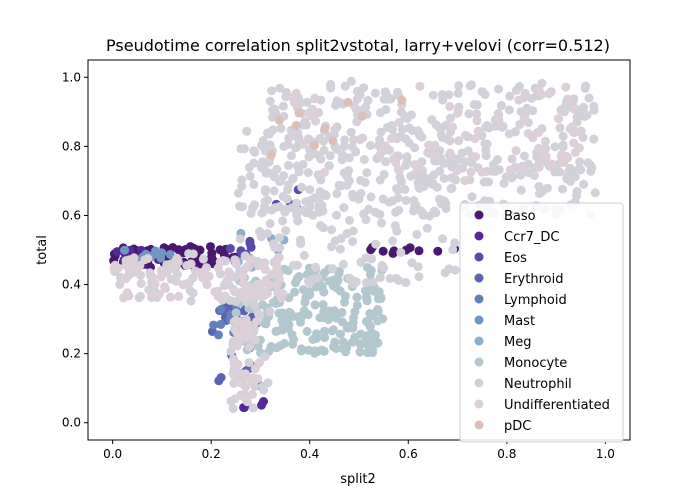  Describe the element at coordinates (71, 354) in the screenshot. I see `y-tick-label: 0.2` at that location.